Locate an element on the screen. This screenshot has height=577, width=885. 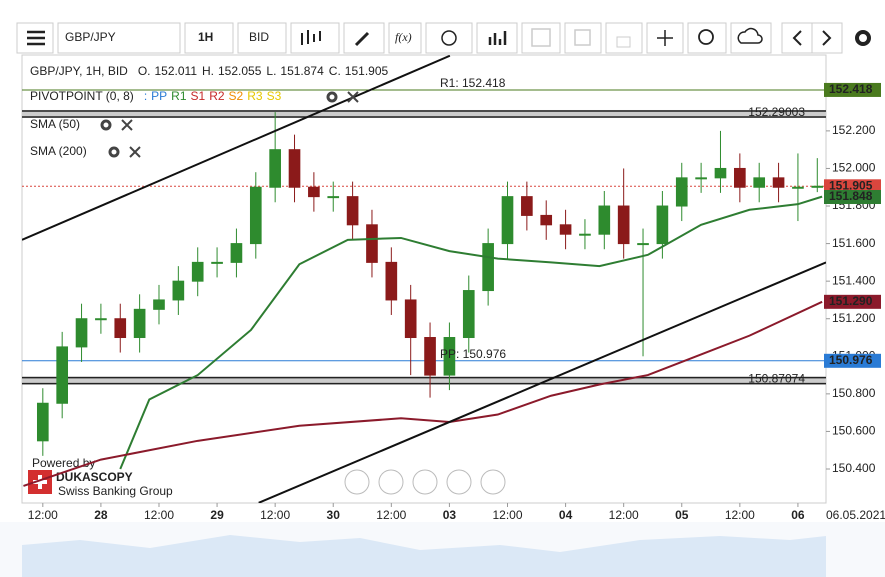
chart-type-icon is located at coordinates (311, 37).